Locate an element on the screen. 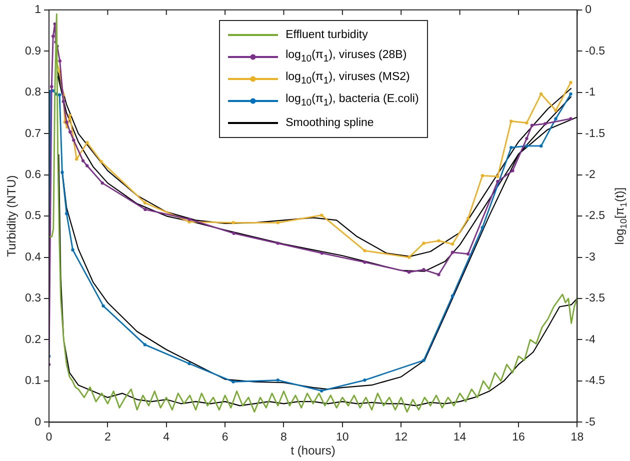 The image size is (630, 461). y-tick-label: 0.6 is located at coordinates (32, 174).